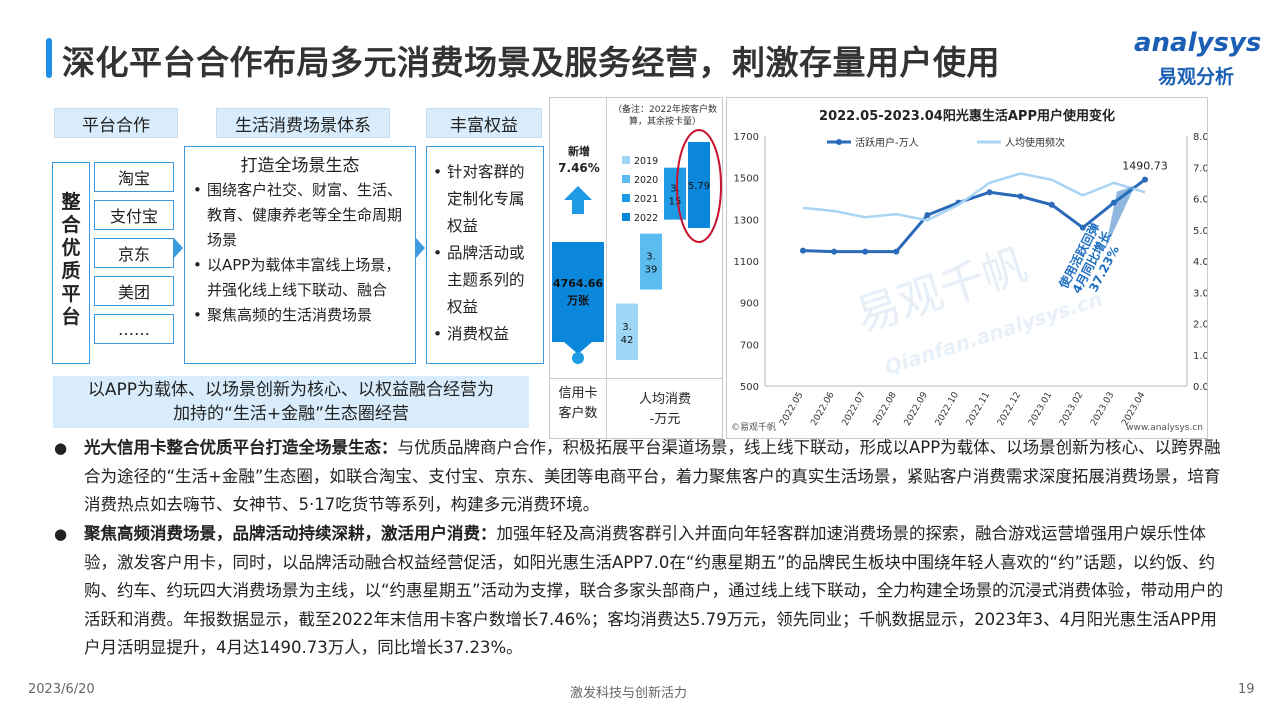 Image resolution: width=1280 pixels, height=720 pixels. Describe the element at coordinates (303, 123) in the screenshot. I see `header-scene-system: 生活消费场景体系` at that location.